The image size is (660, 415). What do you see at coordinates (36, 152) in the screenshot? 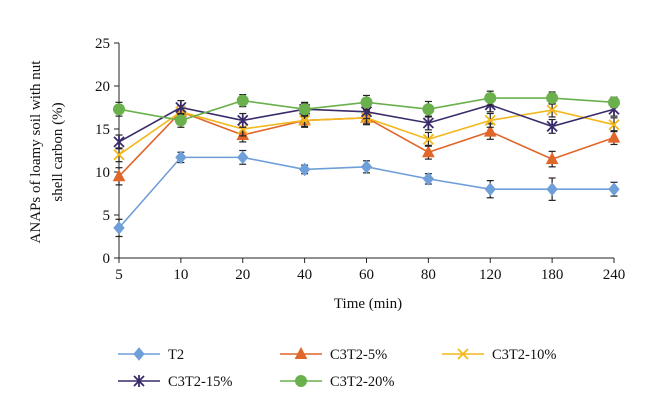
I see `y-axis-title-line-1: ANAPs of loamy soil with nut` at bounding box center [36, 152].